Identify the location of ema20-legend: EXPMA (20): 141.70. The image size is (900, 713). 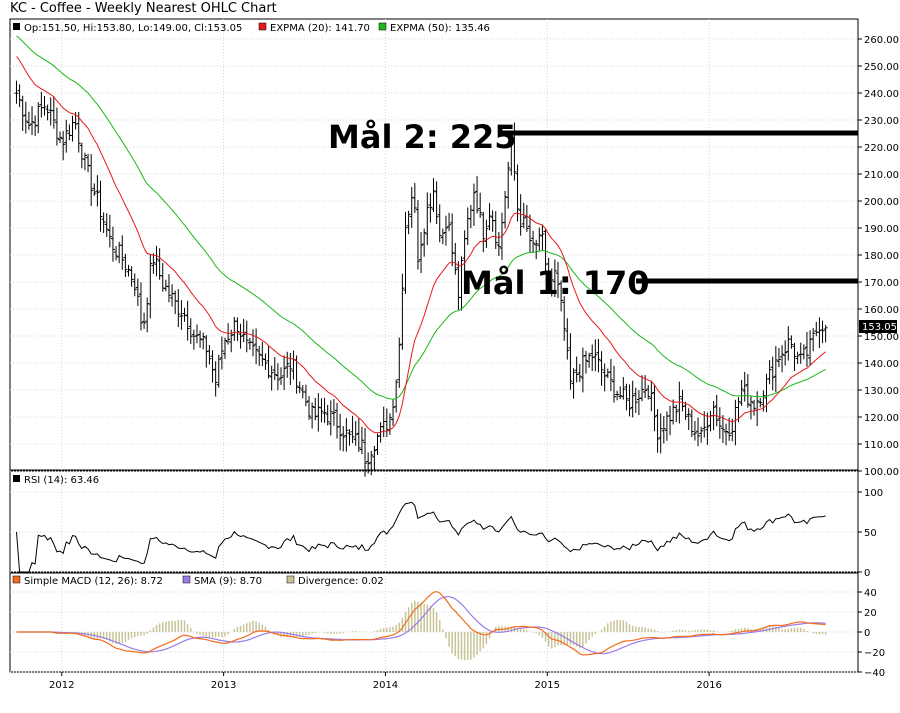
(320, 28).